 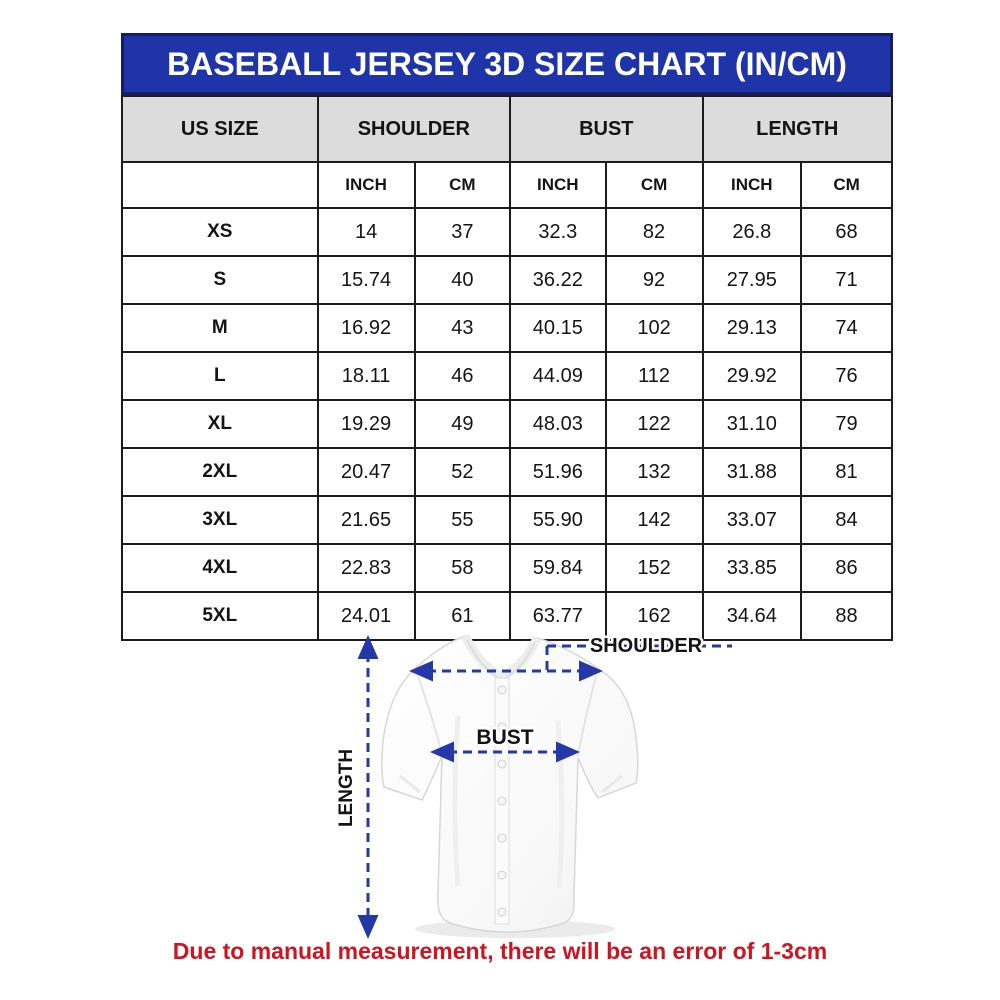 I want to click on value-cell: 79, so click(x=846, y=424).